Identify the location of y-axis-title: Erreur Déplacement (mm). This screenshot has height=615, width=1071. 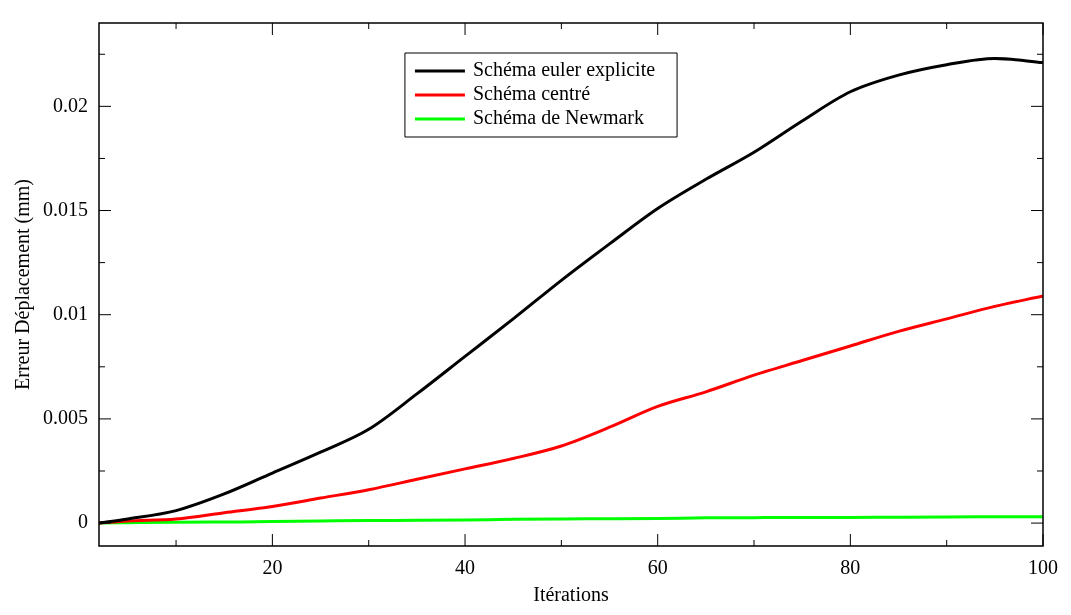
(23, 284).